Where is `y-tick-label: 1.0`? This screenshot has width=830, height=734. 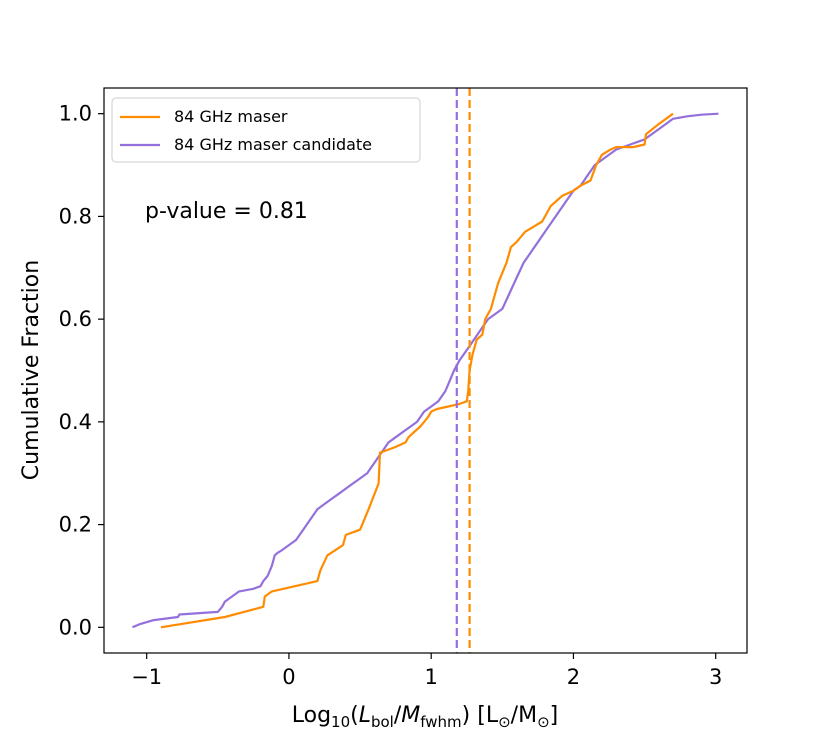 y-tick-label: 1.0 is located at coordinates (75, 114).